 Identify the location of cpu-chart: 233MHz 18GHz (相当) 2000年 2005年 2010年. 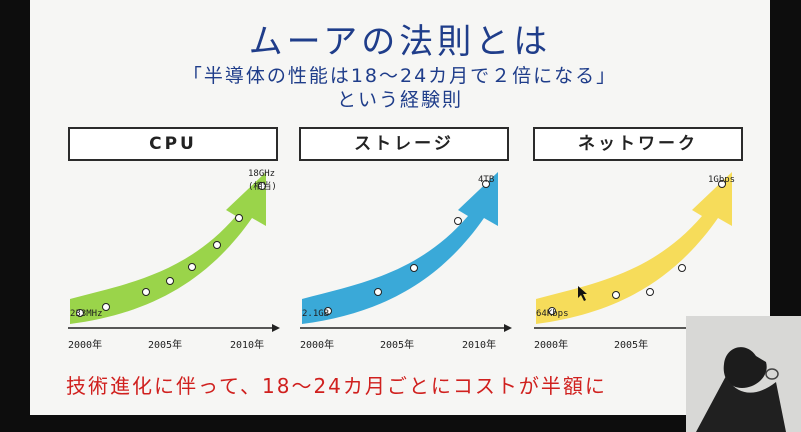
(176, 261).